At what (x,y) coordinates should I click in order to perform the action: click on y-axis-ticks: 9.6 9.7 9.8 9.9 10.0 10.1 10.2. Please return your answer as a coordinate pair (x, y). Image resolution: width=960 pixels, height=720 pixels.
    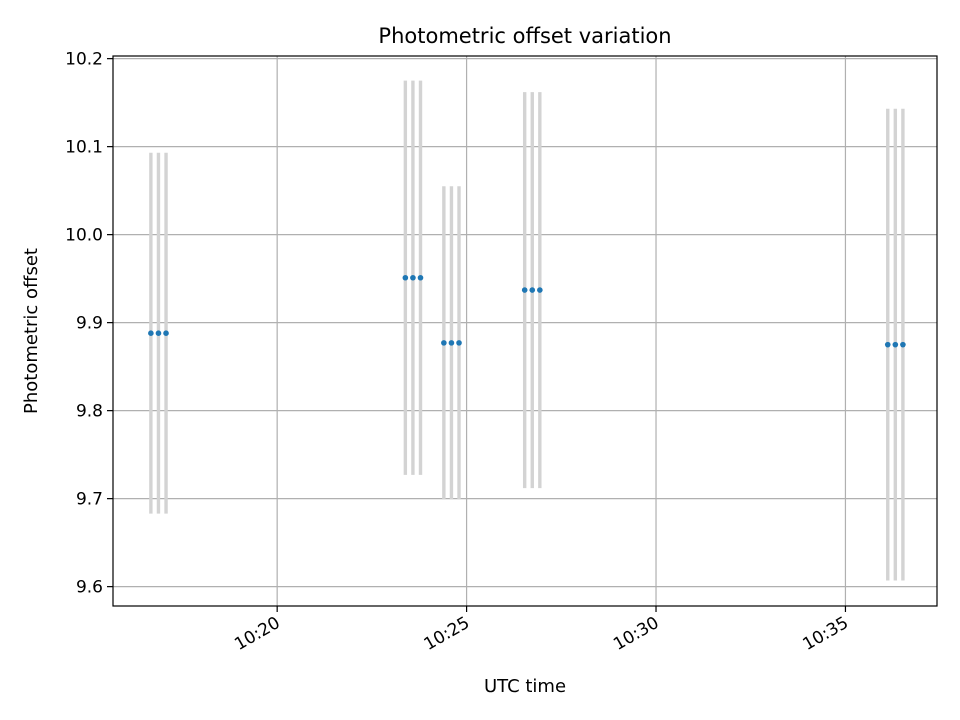
    Looking at the image, I should click on (89, 324).